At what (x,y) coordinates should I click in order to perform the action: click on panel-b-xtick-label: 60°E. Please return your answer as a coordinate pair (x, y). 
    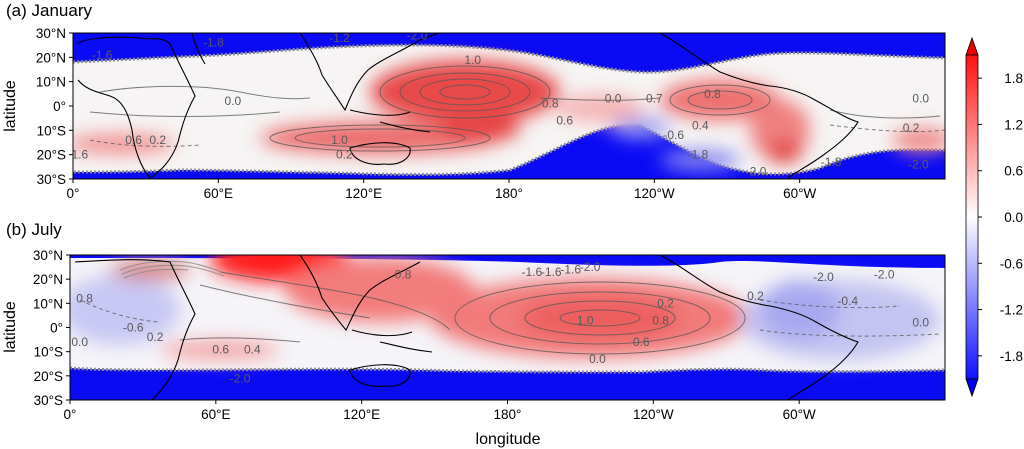
    Looking at the image, I should click on (215, 414).